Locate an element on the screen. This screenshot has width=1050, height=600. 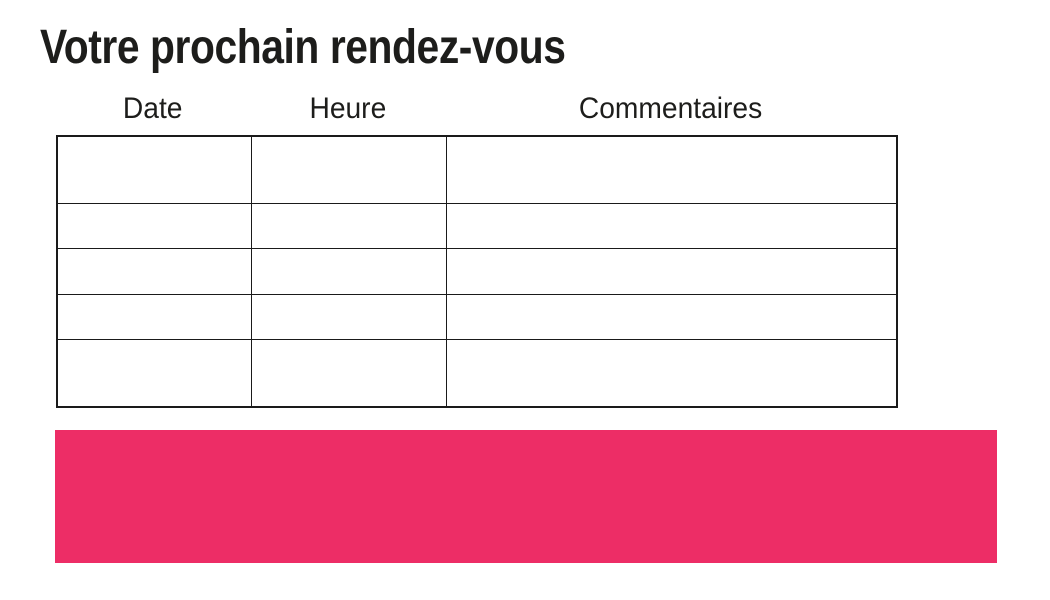
column-header-commentaires-label: Commentaires is located at coordinates (670, 108).